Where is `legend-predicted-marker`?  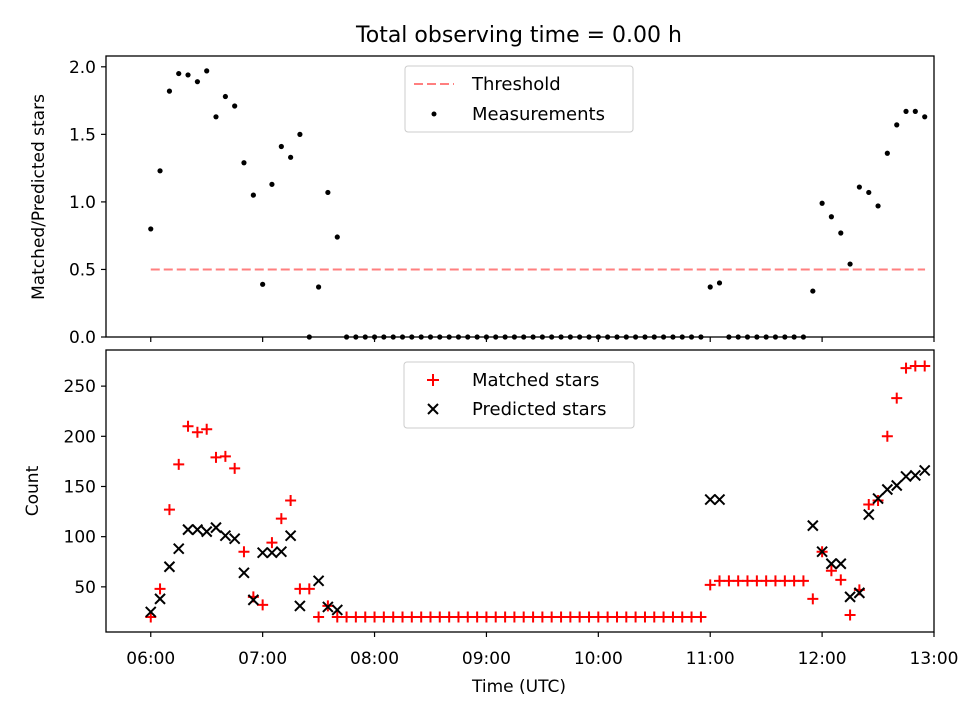 legend-predicted-marker is located at coordinates (433, 409).